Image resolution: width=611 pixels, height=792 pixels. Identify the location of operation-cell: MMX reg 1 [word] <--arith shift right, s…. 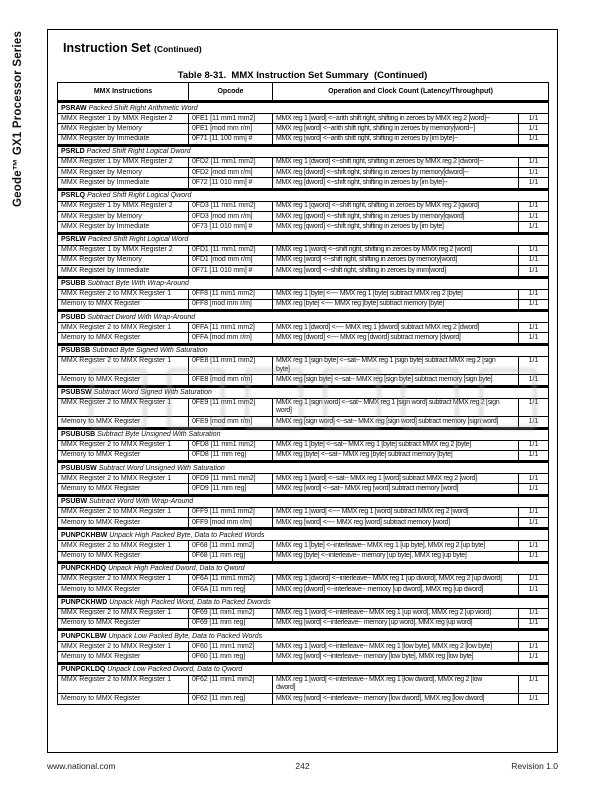
(395, 118).